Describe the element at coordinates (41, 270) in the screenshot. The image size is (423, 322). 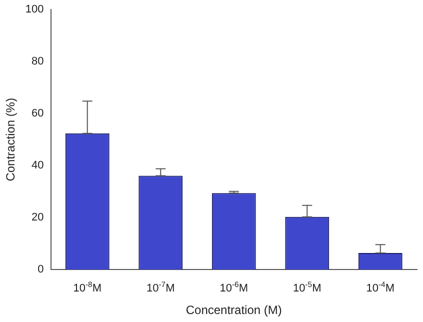
I see `y-tick-label: 0` at that location.